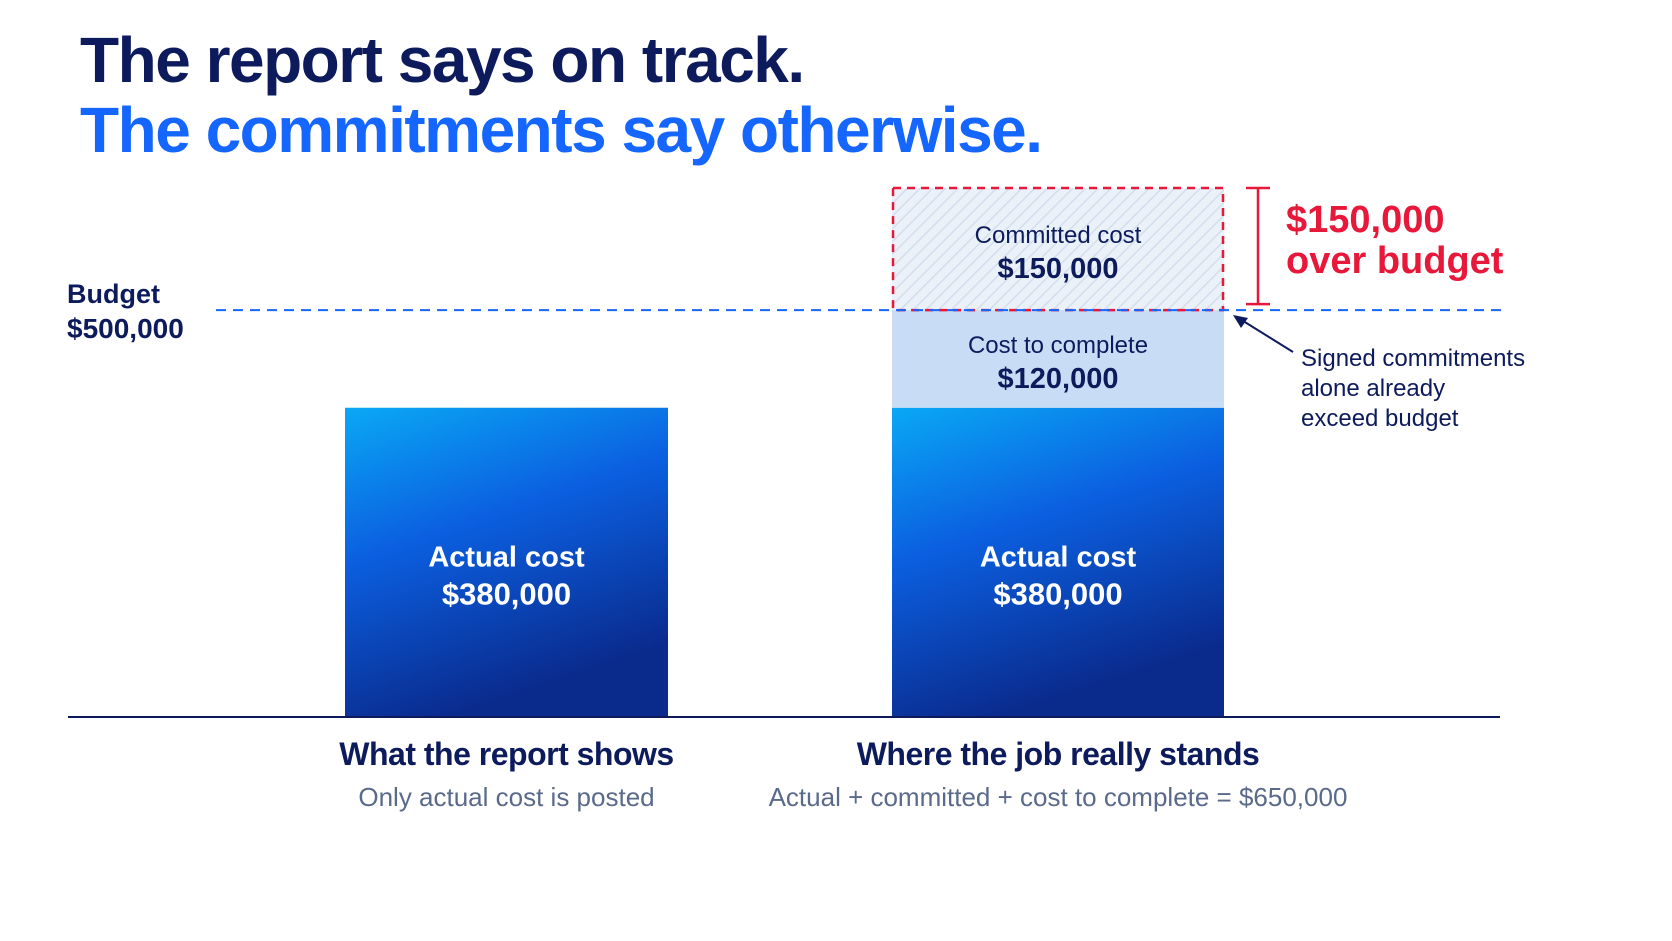 The image size is (1672, 941). I want to click on segment-label-name: Cost to complete, so click(1058, 345).